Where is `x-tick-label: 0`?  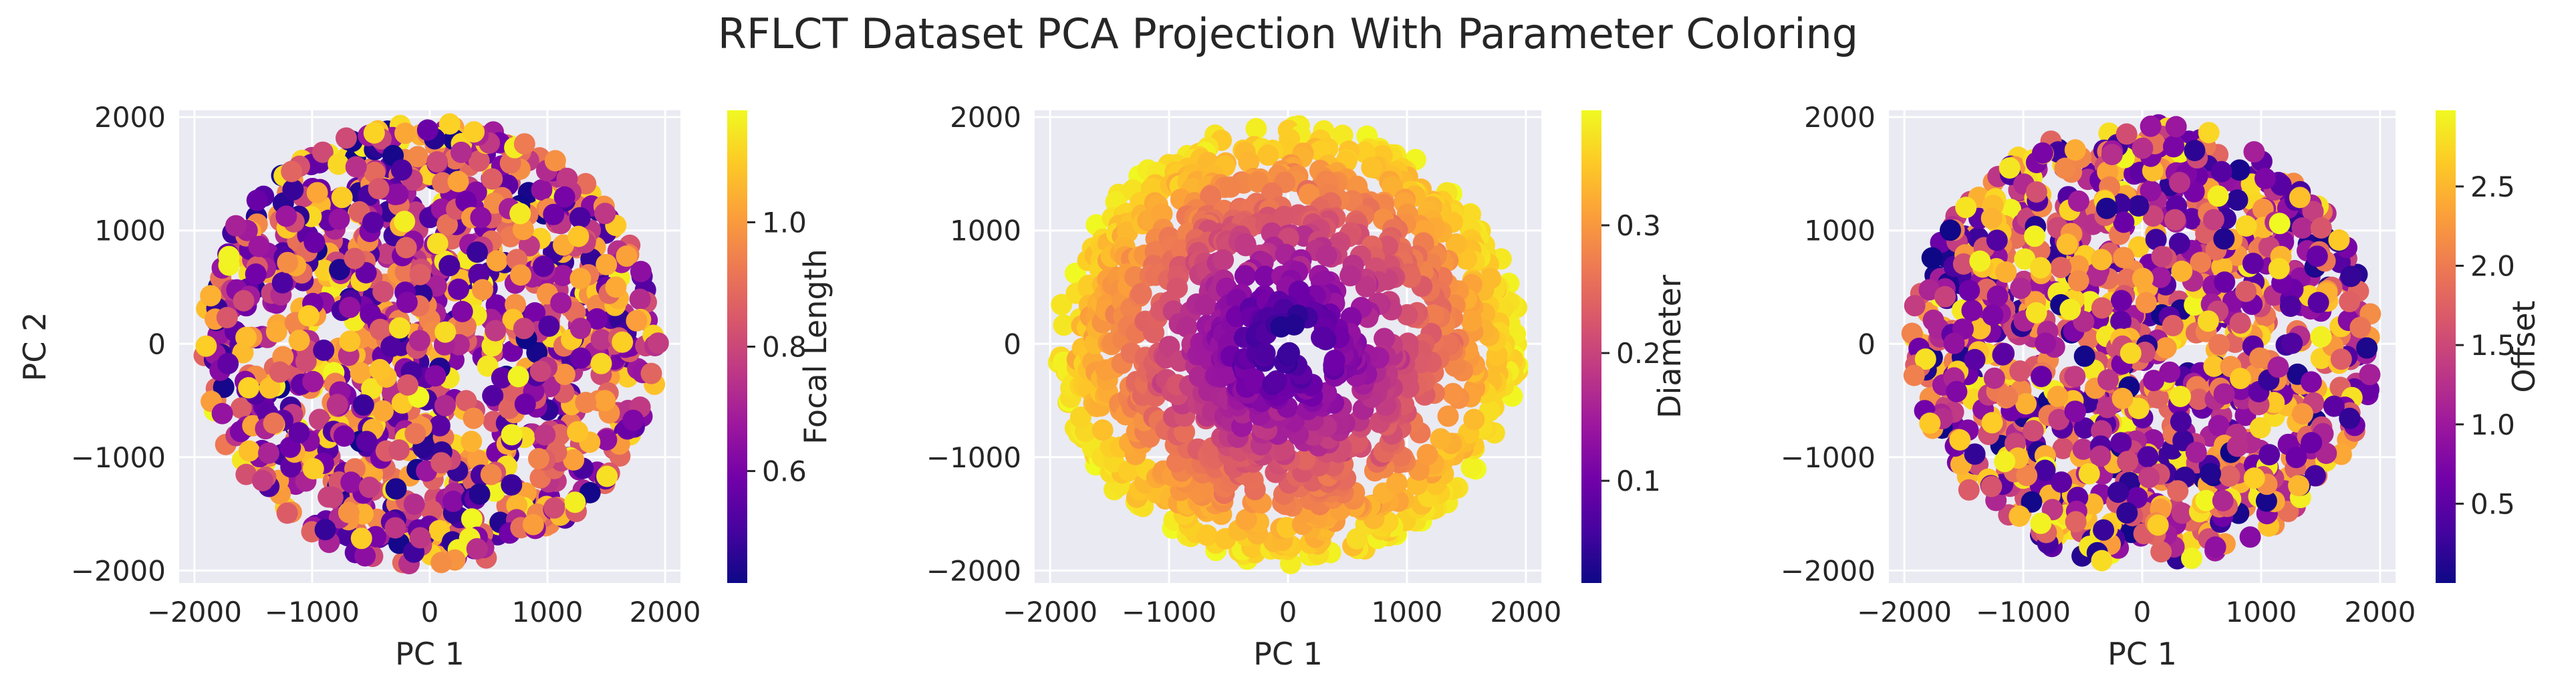
x-tick-label: 0 is located at coordinates (430, 612).